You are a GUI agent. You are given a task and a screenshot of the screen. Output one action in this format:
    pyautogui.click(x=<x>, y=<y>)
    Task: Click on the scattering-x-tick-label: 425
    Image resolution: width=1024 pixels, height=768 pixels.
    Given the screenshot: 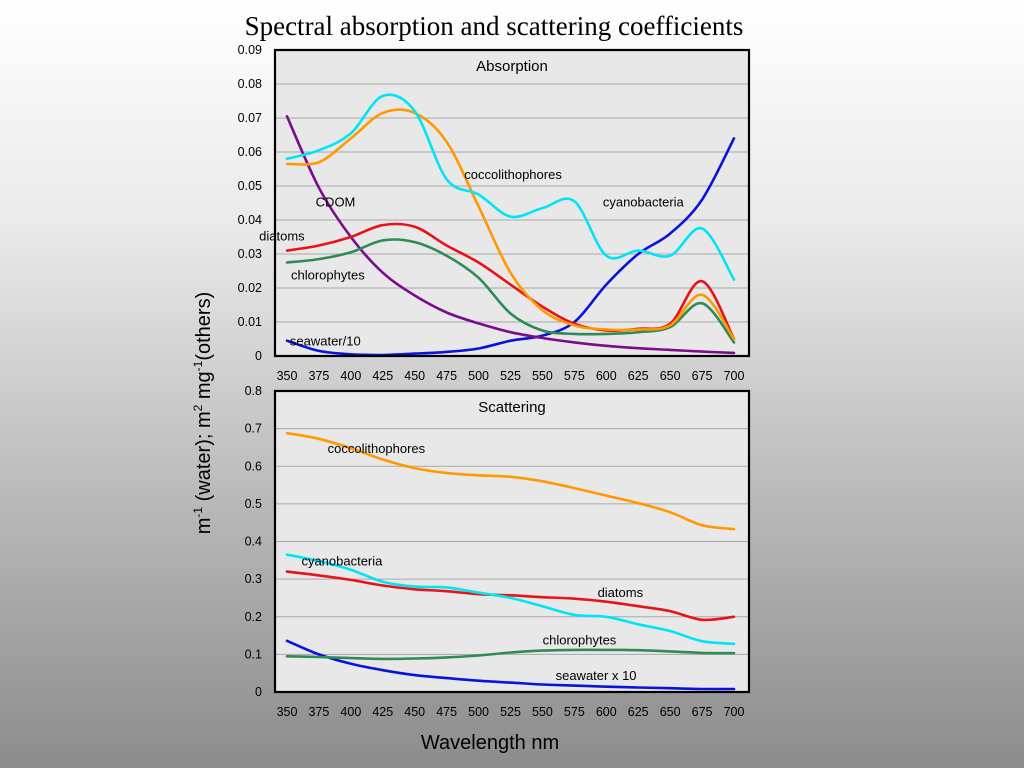 What is the action you would take?
    pyautogui.click(x=382, y=712)
    